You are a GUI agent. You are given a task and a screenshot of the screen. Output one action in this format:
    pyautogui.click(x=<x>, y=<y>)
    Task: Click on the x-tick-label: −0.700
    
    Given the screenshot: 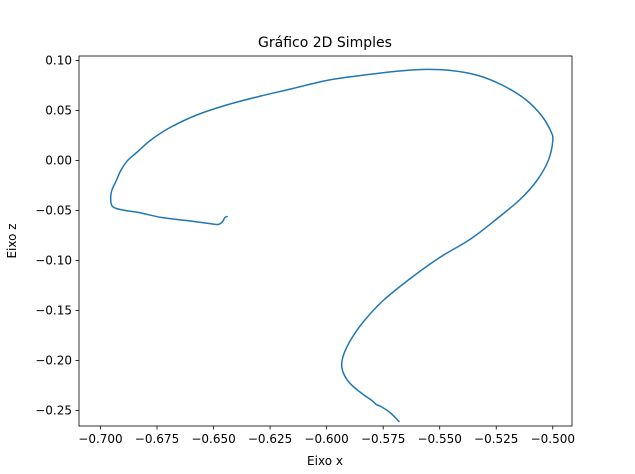 What is the action you would take?
    pyautogui.click(x=100, y=439)
    